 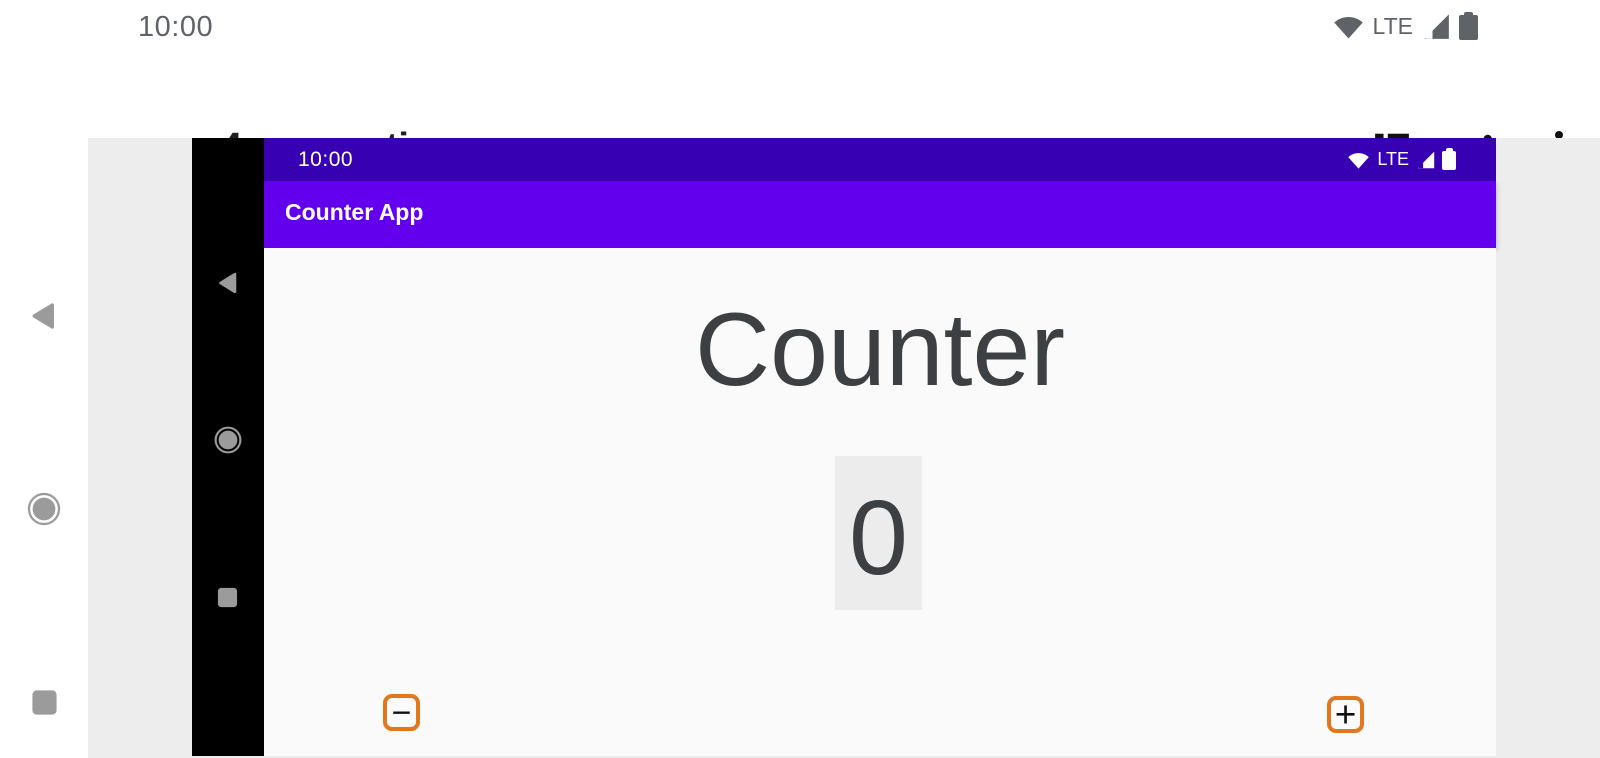 I want to click on recents-button, so click(x=44, y=702).